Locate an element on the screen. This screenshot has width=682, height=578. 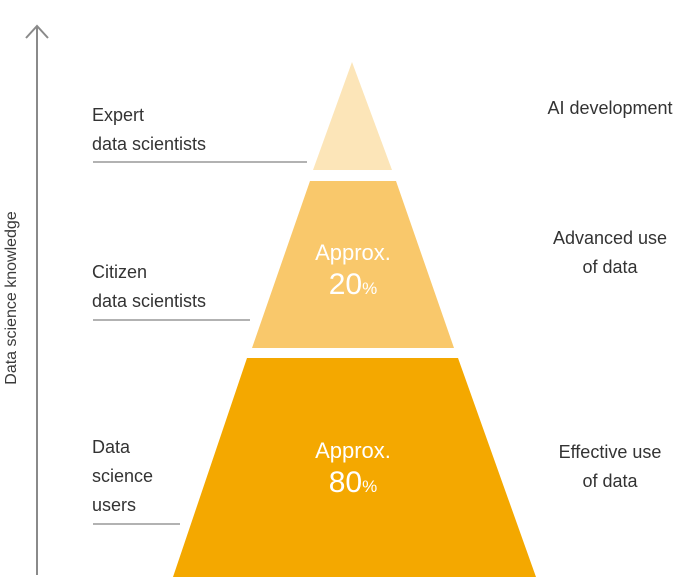
label-line: Advanced use is located at coordinates (610, 238).